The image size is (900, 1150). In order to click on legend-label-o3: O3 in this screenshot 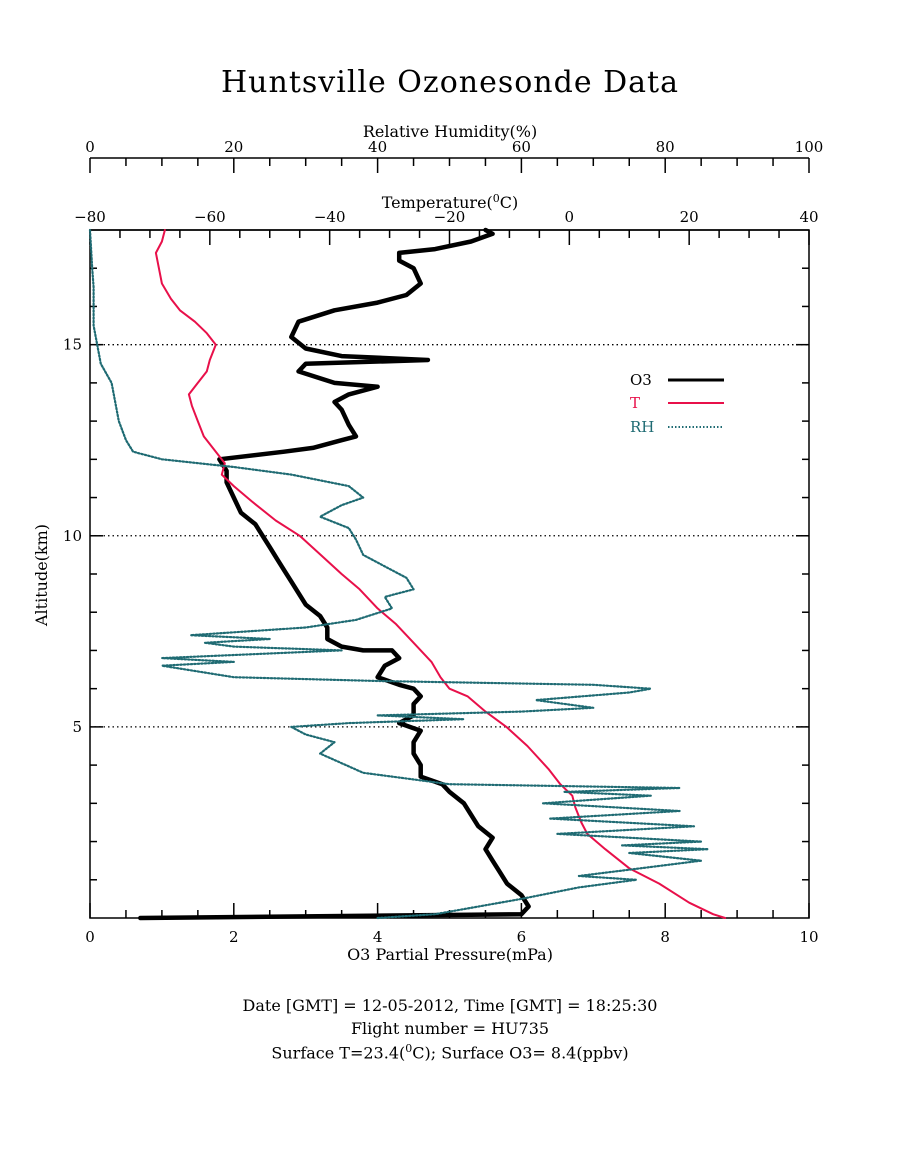, I will do `click(641, 380)`.